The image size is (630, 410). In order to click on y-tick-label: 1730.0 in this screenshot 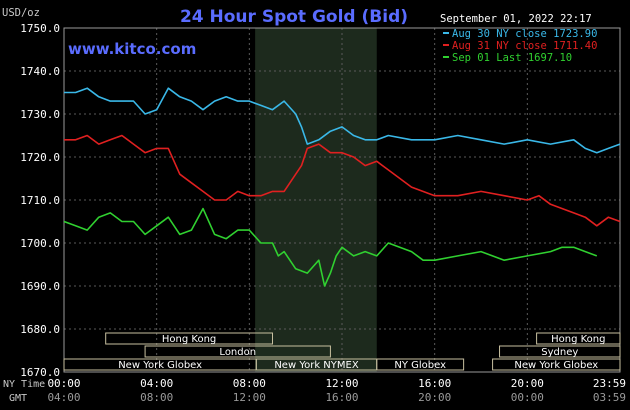, I will do `click(40, 114)`.